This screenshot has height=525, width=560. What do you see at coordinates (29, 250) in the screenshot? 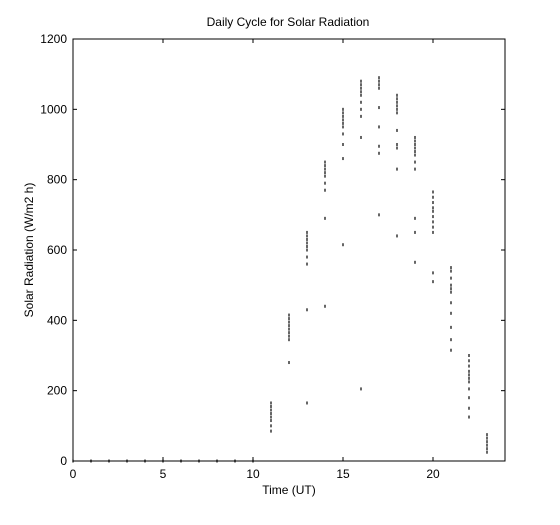
I see `y-axis-label: Solar Radiation (W/m2 h)` at bounding box center [29, 250].